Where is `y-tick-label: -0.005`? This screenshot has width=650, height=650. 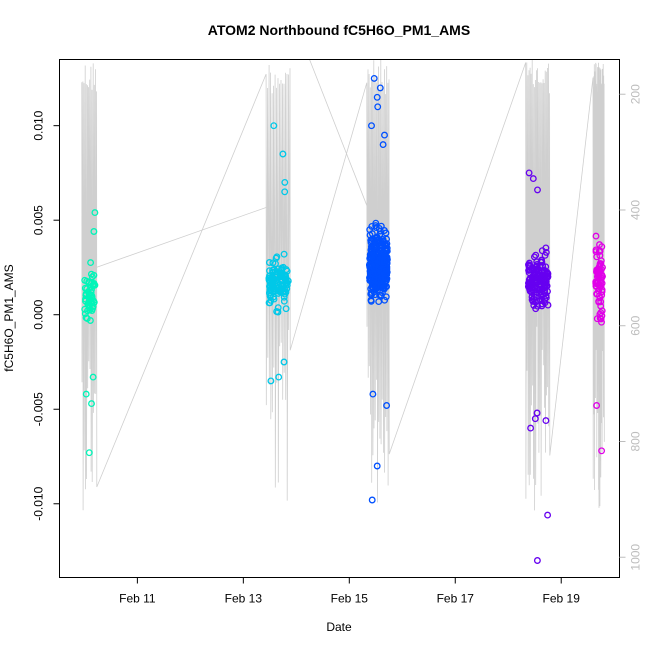
y-tick-label: -0.005 is located at coordinates (39, 409).